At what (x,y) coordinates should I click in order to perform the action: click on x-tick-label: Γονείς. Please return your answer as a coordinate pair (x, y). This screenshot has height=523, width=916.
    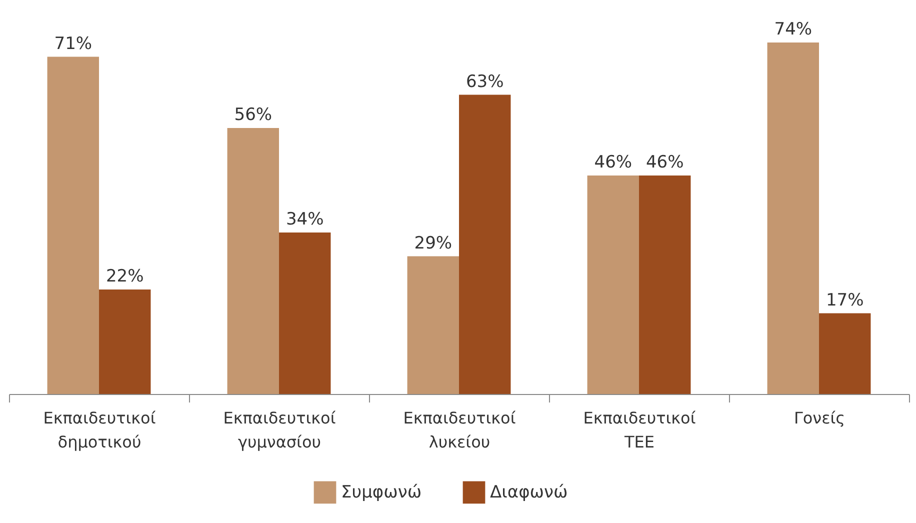
    Looking at the image, I should click on (820, 418).